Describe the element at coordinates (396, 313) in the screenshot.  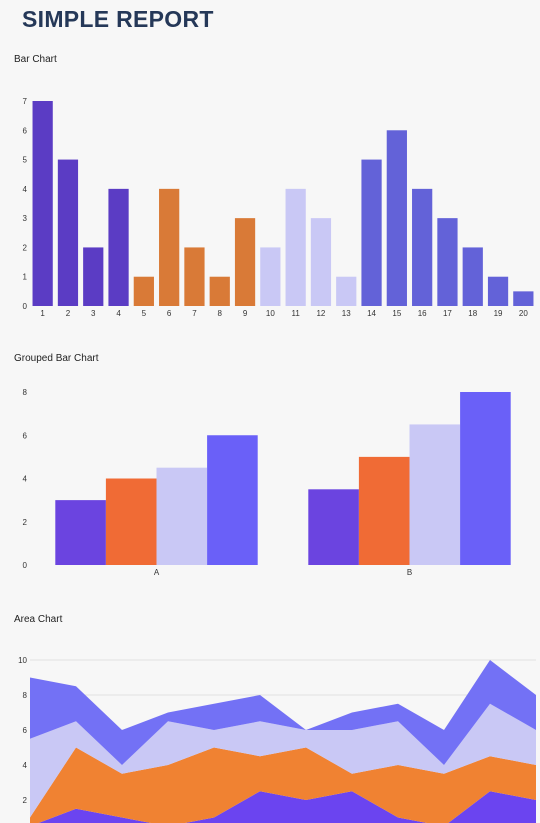
I see `x-tick-label: 15` at that location.